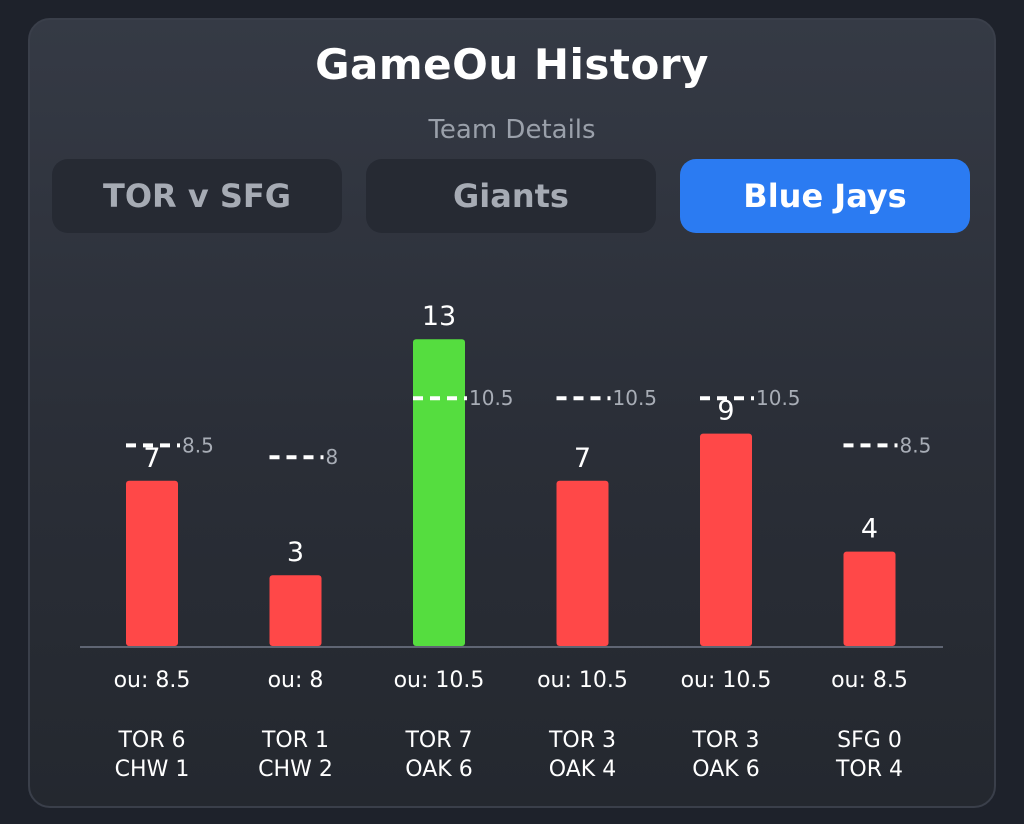  Describe the element at coordinates (295, 769) in the screenshot. I see `score-bottom-label: CHW 2` at that location.